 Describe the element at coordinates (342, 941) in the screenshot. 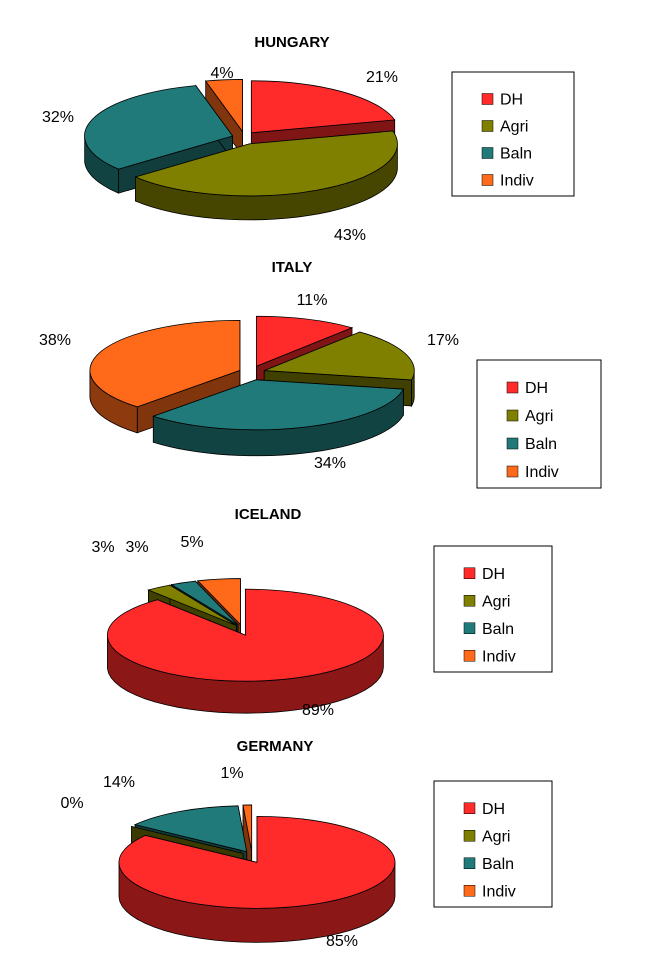

I see `pie-label-germany-dh: 85%` at that location.